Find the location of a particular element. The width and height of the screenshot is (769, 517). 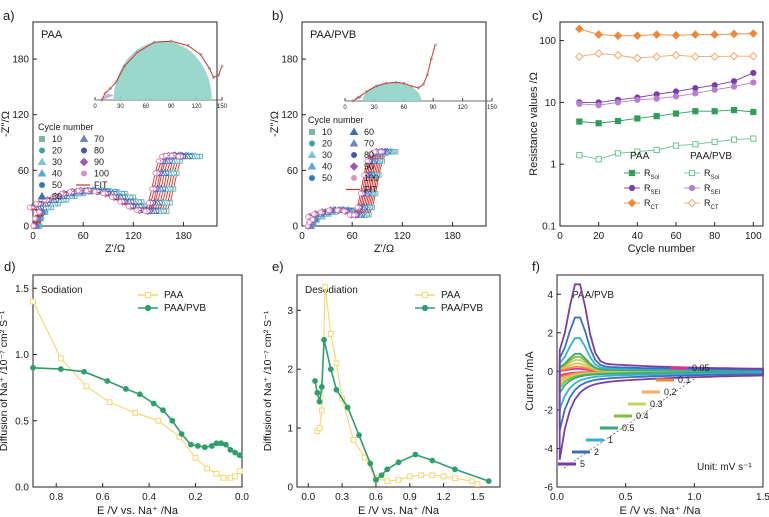

legend-label: 90 is located at coordinates (369, 167).